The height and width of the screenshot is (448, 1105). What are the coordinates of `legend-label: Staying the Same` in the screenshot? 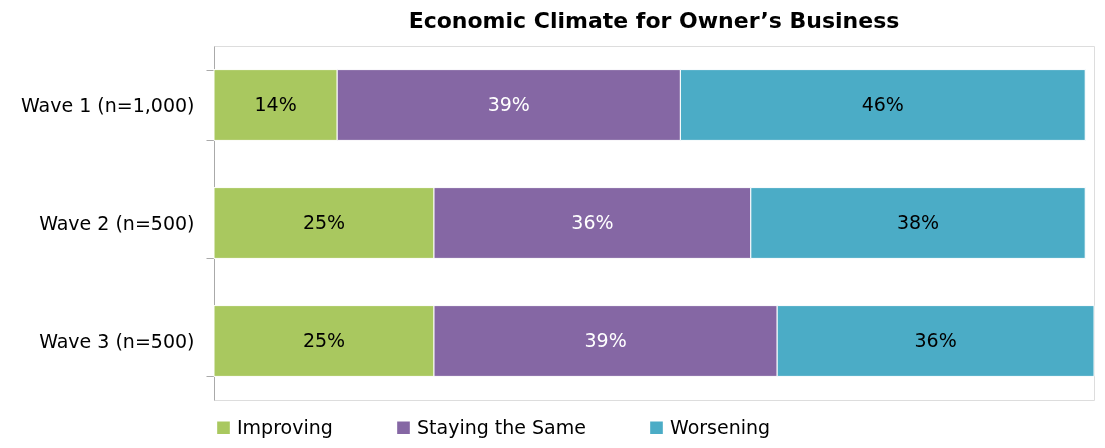 It's located at (501, 426).